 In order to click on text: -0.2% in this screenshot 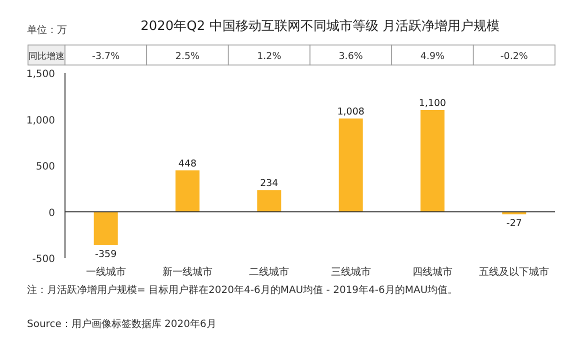, I will do `click(514, 56)`.